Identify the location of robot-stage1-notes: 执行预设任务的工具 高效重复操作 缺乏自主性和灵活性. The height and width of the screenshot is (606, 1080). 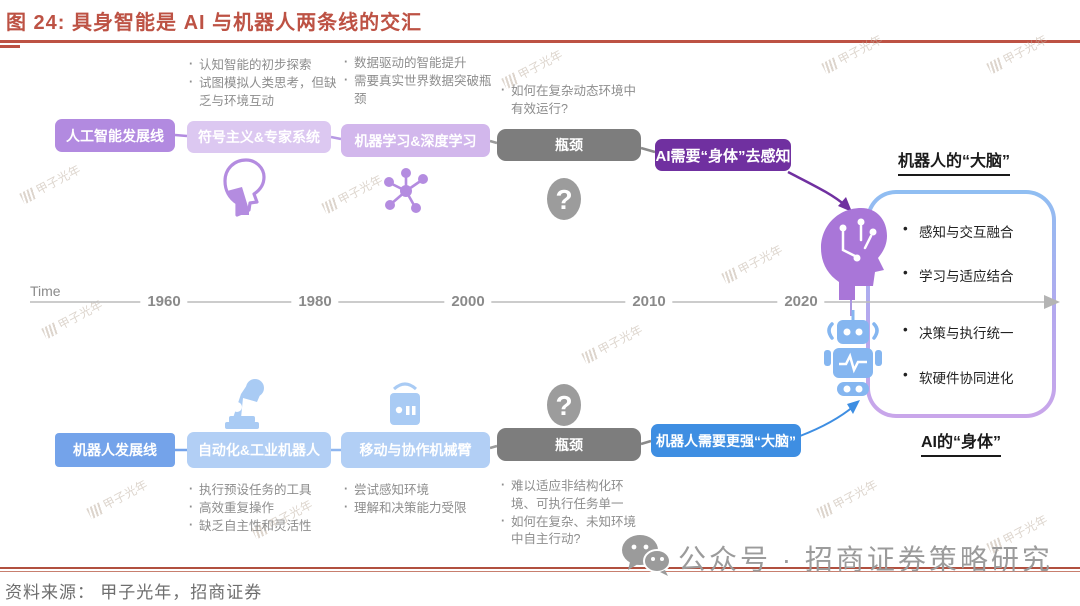
(267, 508).